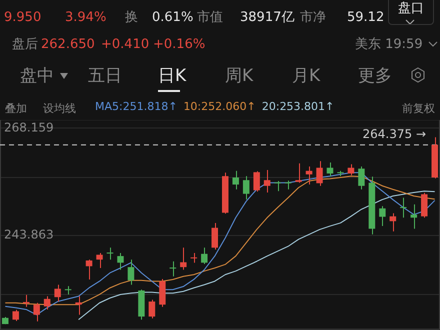 The image size is (440, 330). I want to click on text: 五日, so click(105, 76).